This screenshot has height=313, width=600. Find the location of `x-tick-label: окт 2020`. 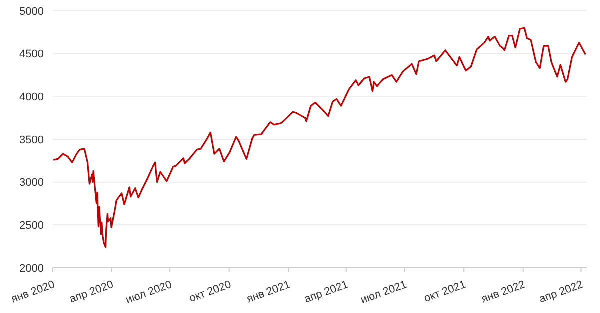

x-tick-label: окт 2020 is located at coordinates (210, 292).